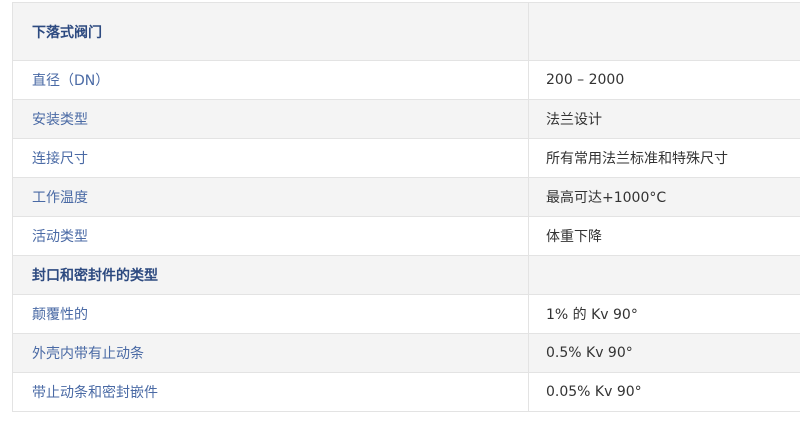  I want to click on table-row: 直径（DN） 200 – 2000, so click(406, 80).